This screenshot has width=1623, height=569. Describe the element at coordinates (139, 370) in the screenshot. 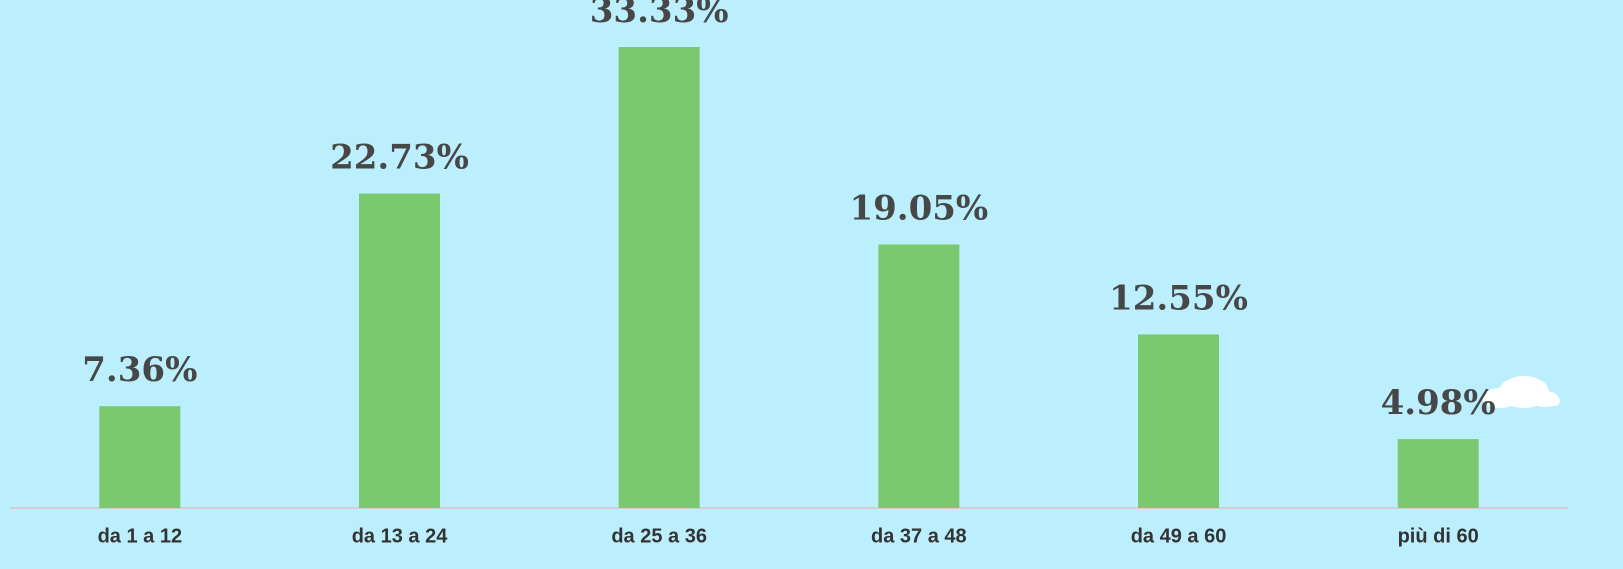

I see `value-label: 7.36%` at that location.